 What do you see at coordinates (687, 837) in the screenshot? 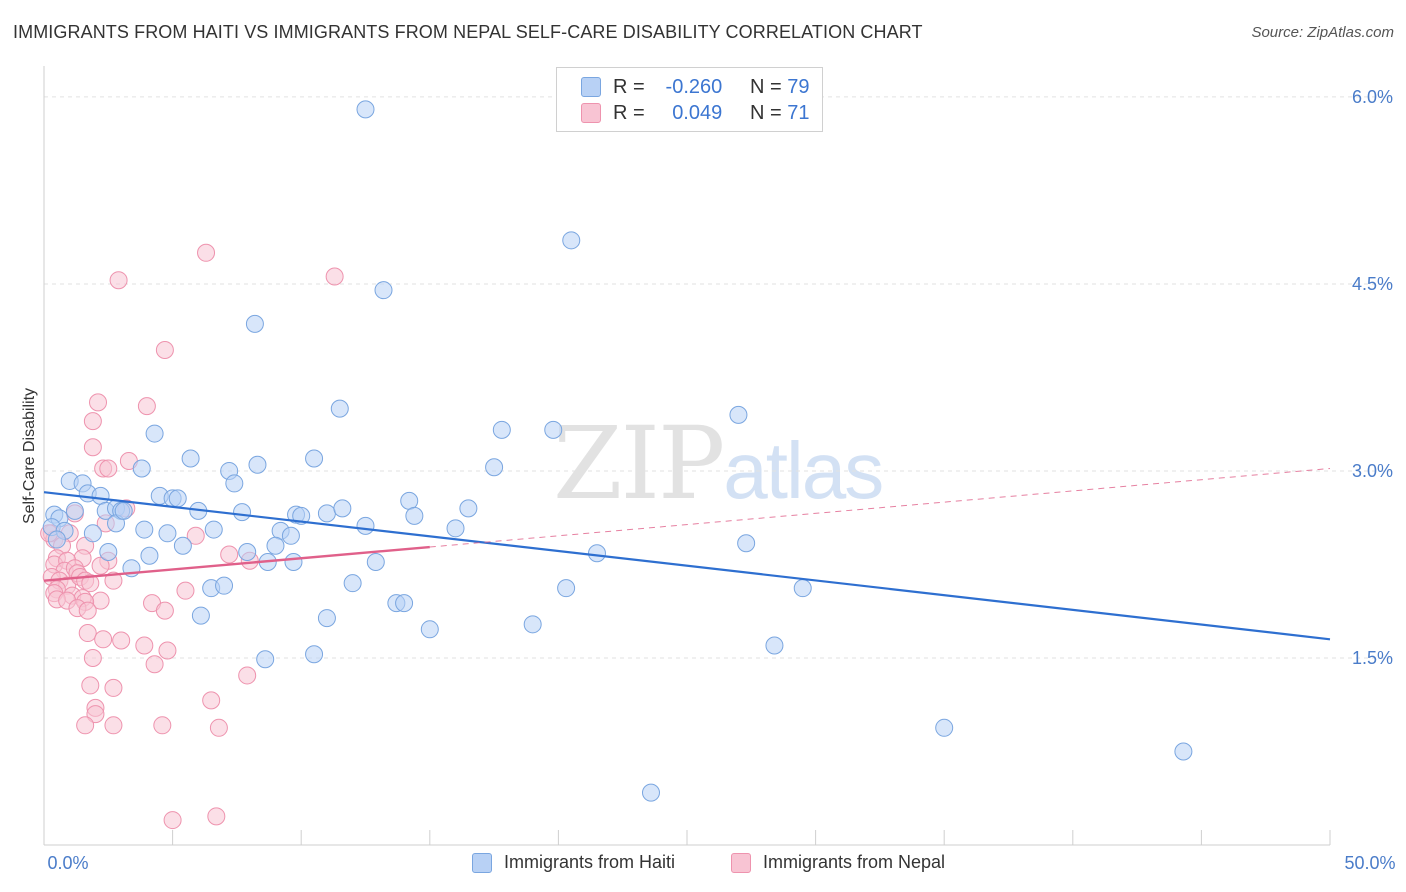
I see `x-ticks` at bounding box center [687, 837].